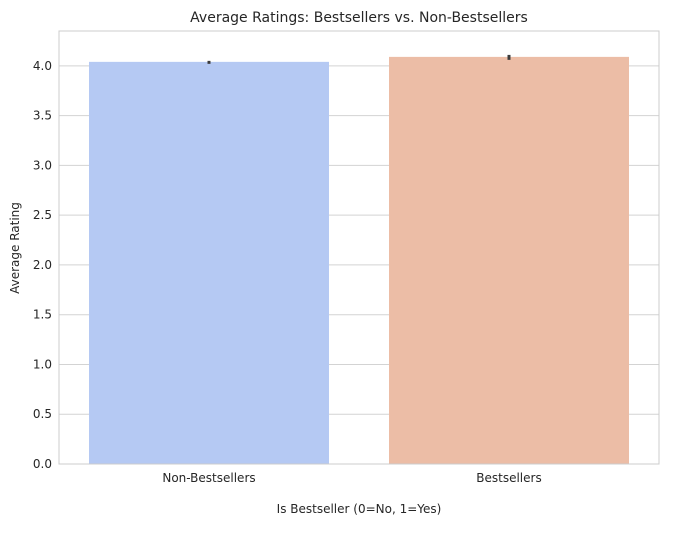 The image size is (688, 545). What do you see at coordinates (42, 116) in the screenshot?
I see `y-tick-label: 3.5` at bounding box center [42, 116].